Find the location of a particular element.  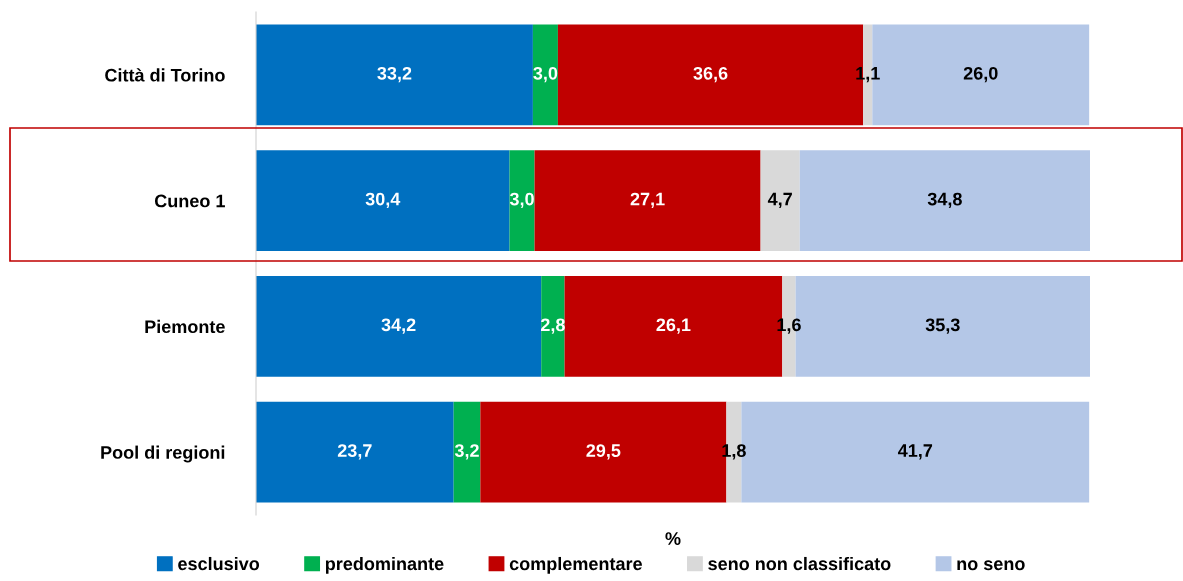

legend-label: no seno is located at coordinates (991, 565).